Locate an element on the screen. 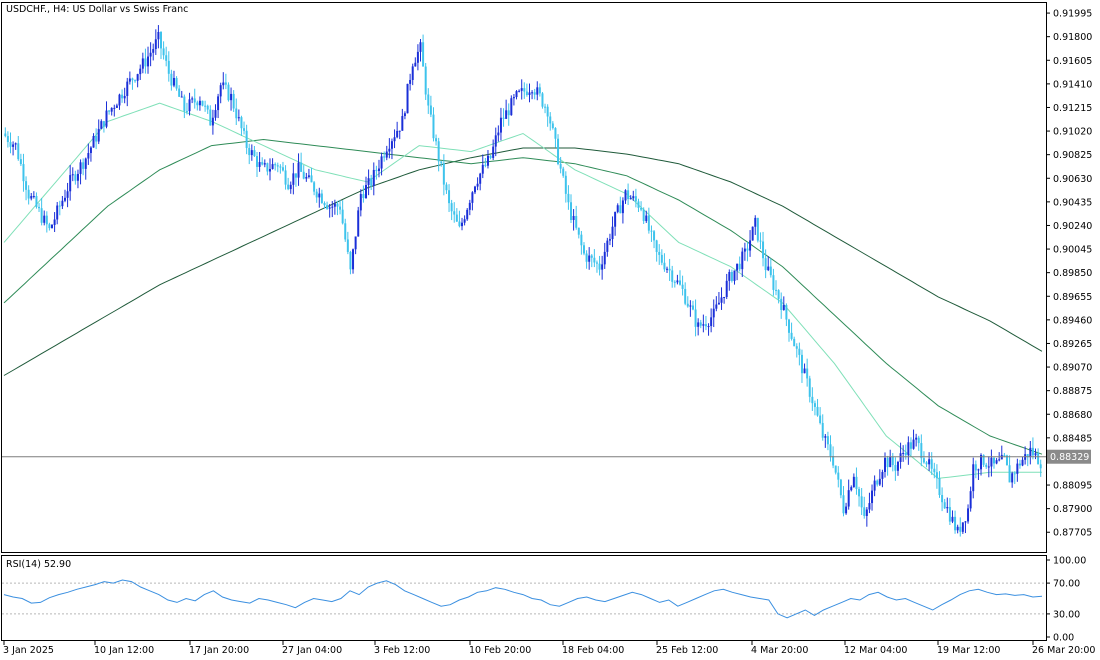 The width and height of the screenshot is (1100, 660). x-tick-label: 19 Mar 12:00 is located at coordinates (968, 650).